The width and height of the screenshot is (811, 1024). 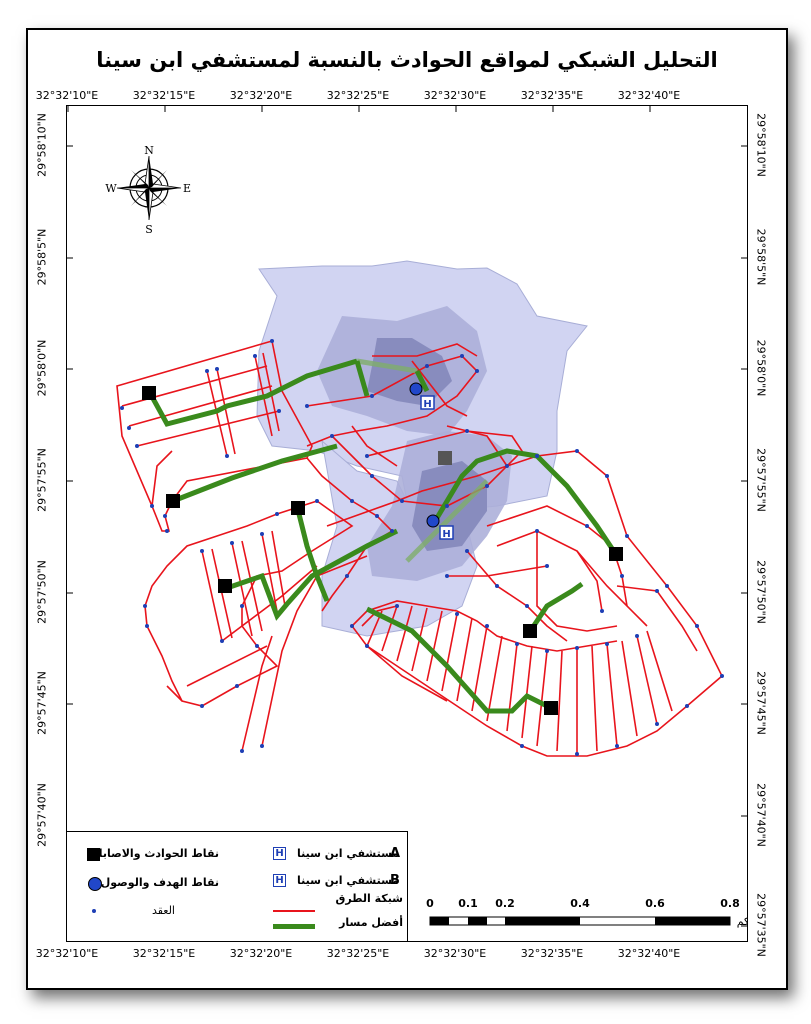 I want to click on lon-label-top: 32°32'25"E, so click(x=358, y=95).